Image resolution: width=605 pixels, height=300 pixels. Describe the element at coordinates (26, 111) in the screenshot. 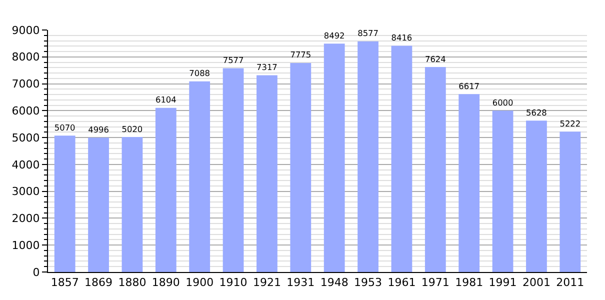

I see `y-tick-label: 6000` at that location.